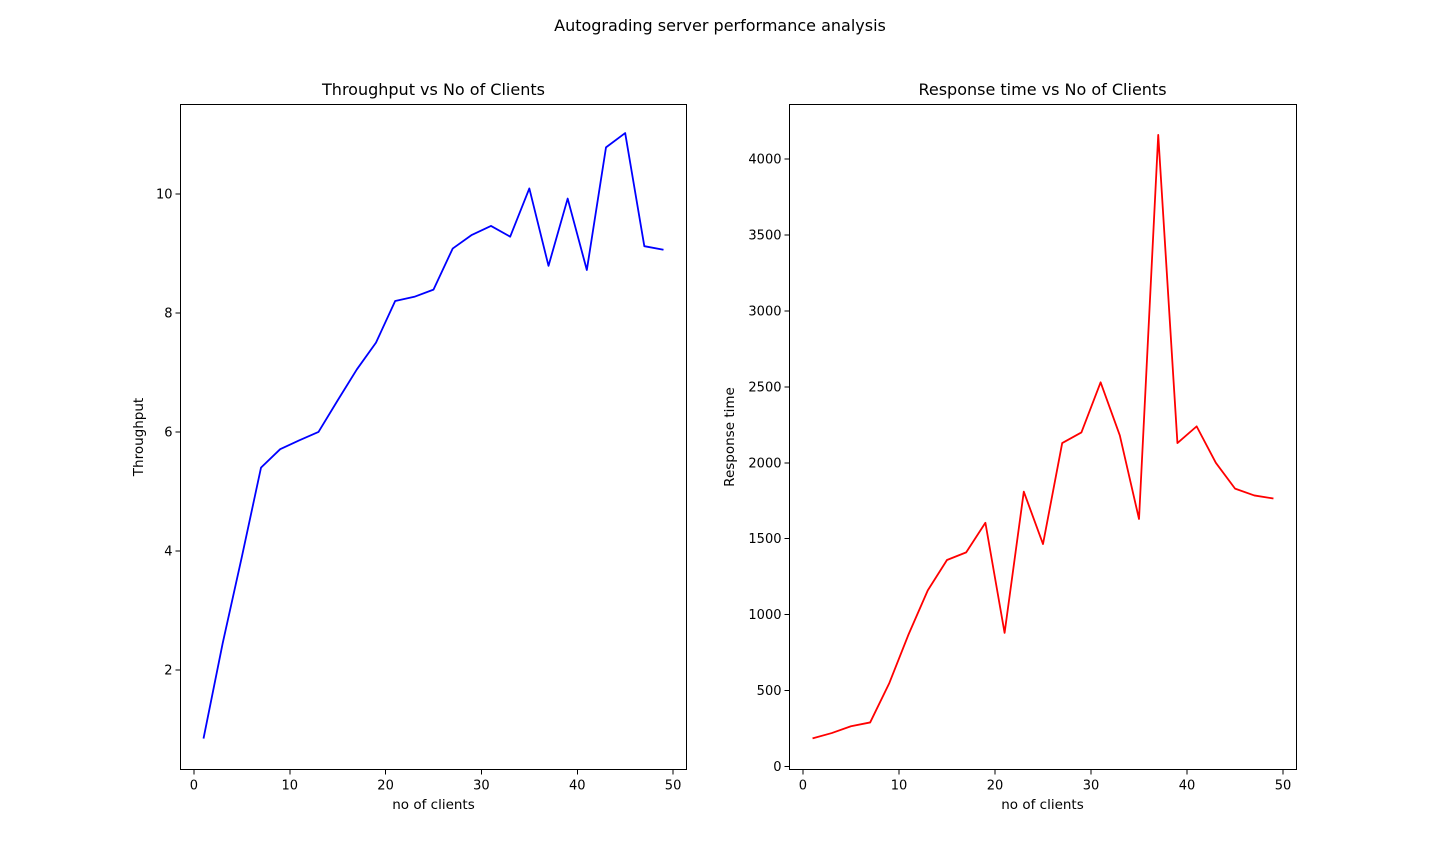 Image resolution: width=1440 pixels, height=864 pixels. What do you see at coordinates (164, 194) in the screenshot?
I see `throughput-y-tick-label: 10` at bounding box center [164, 194].